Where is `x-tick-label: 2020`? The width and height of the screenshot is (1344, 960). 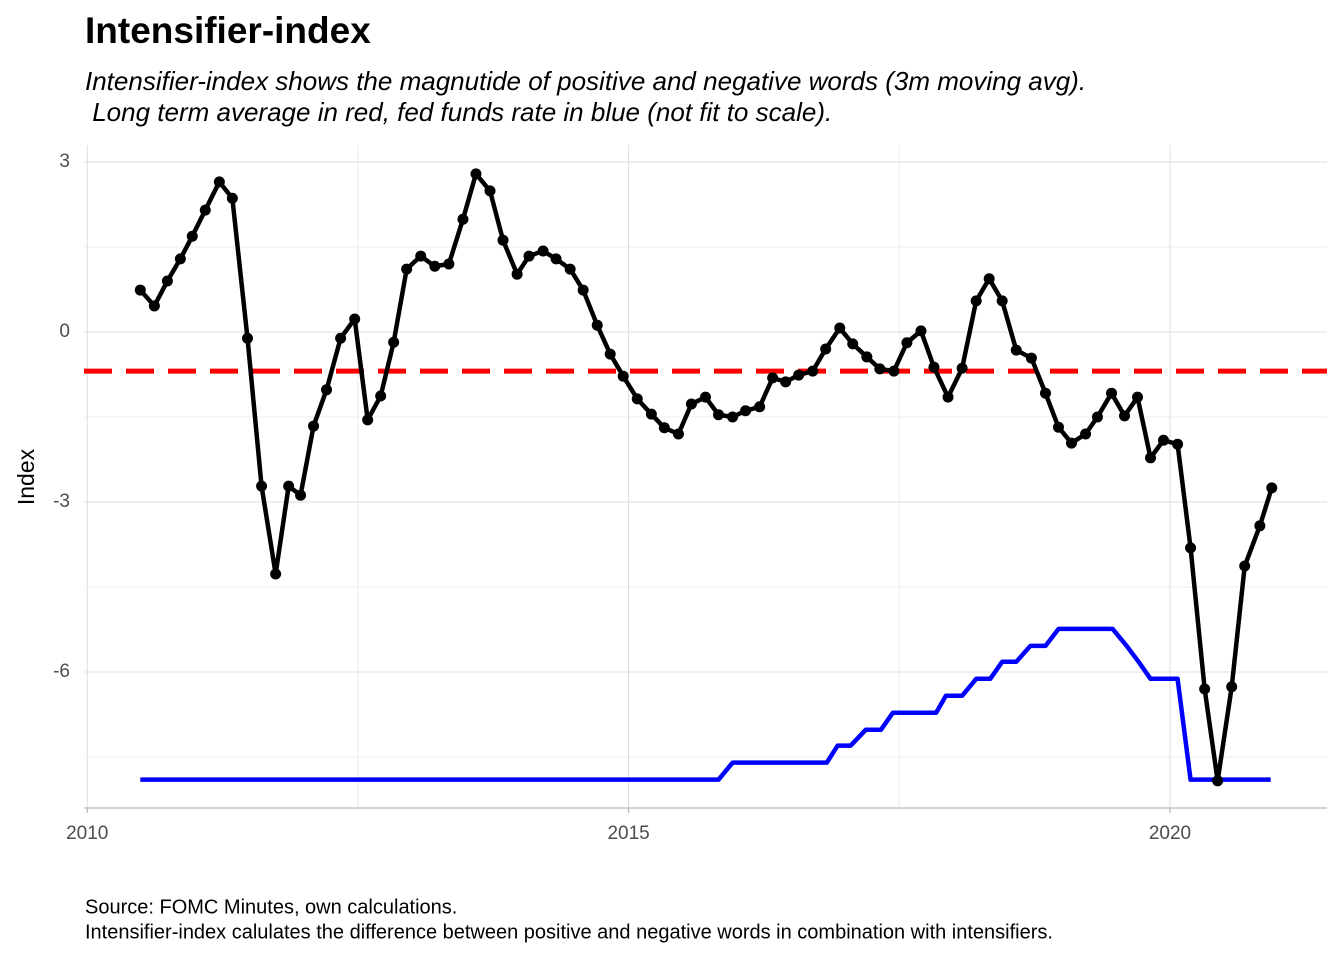 x-tick-label: 2020 is located at coordinates (1170, 833).